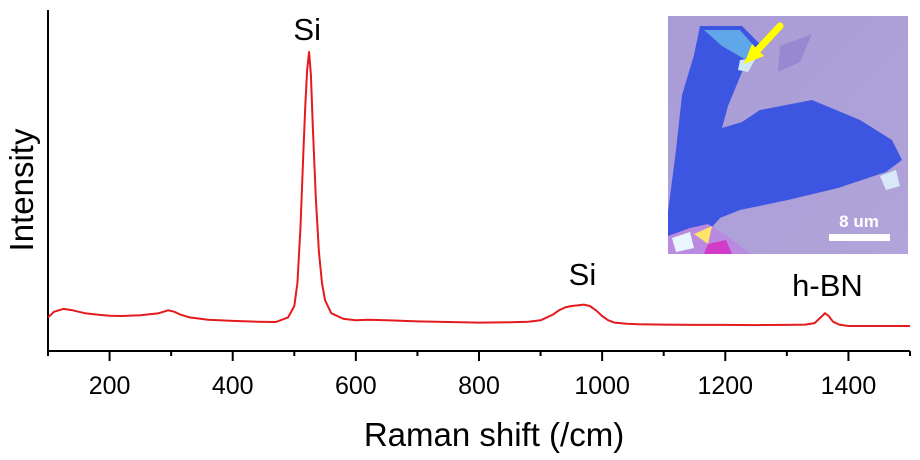 The height and width of the screenshot is (460, 920). Describe the element at coordinates (785, 140) in the screenshot. I see `hbn-flake` at that location.